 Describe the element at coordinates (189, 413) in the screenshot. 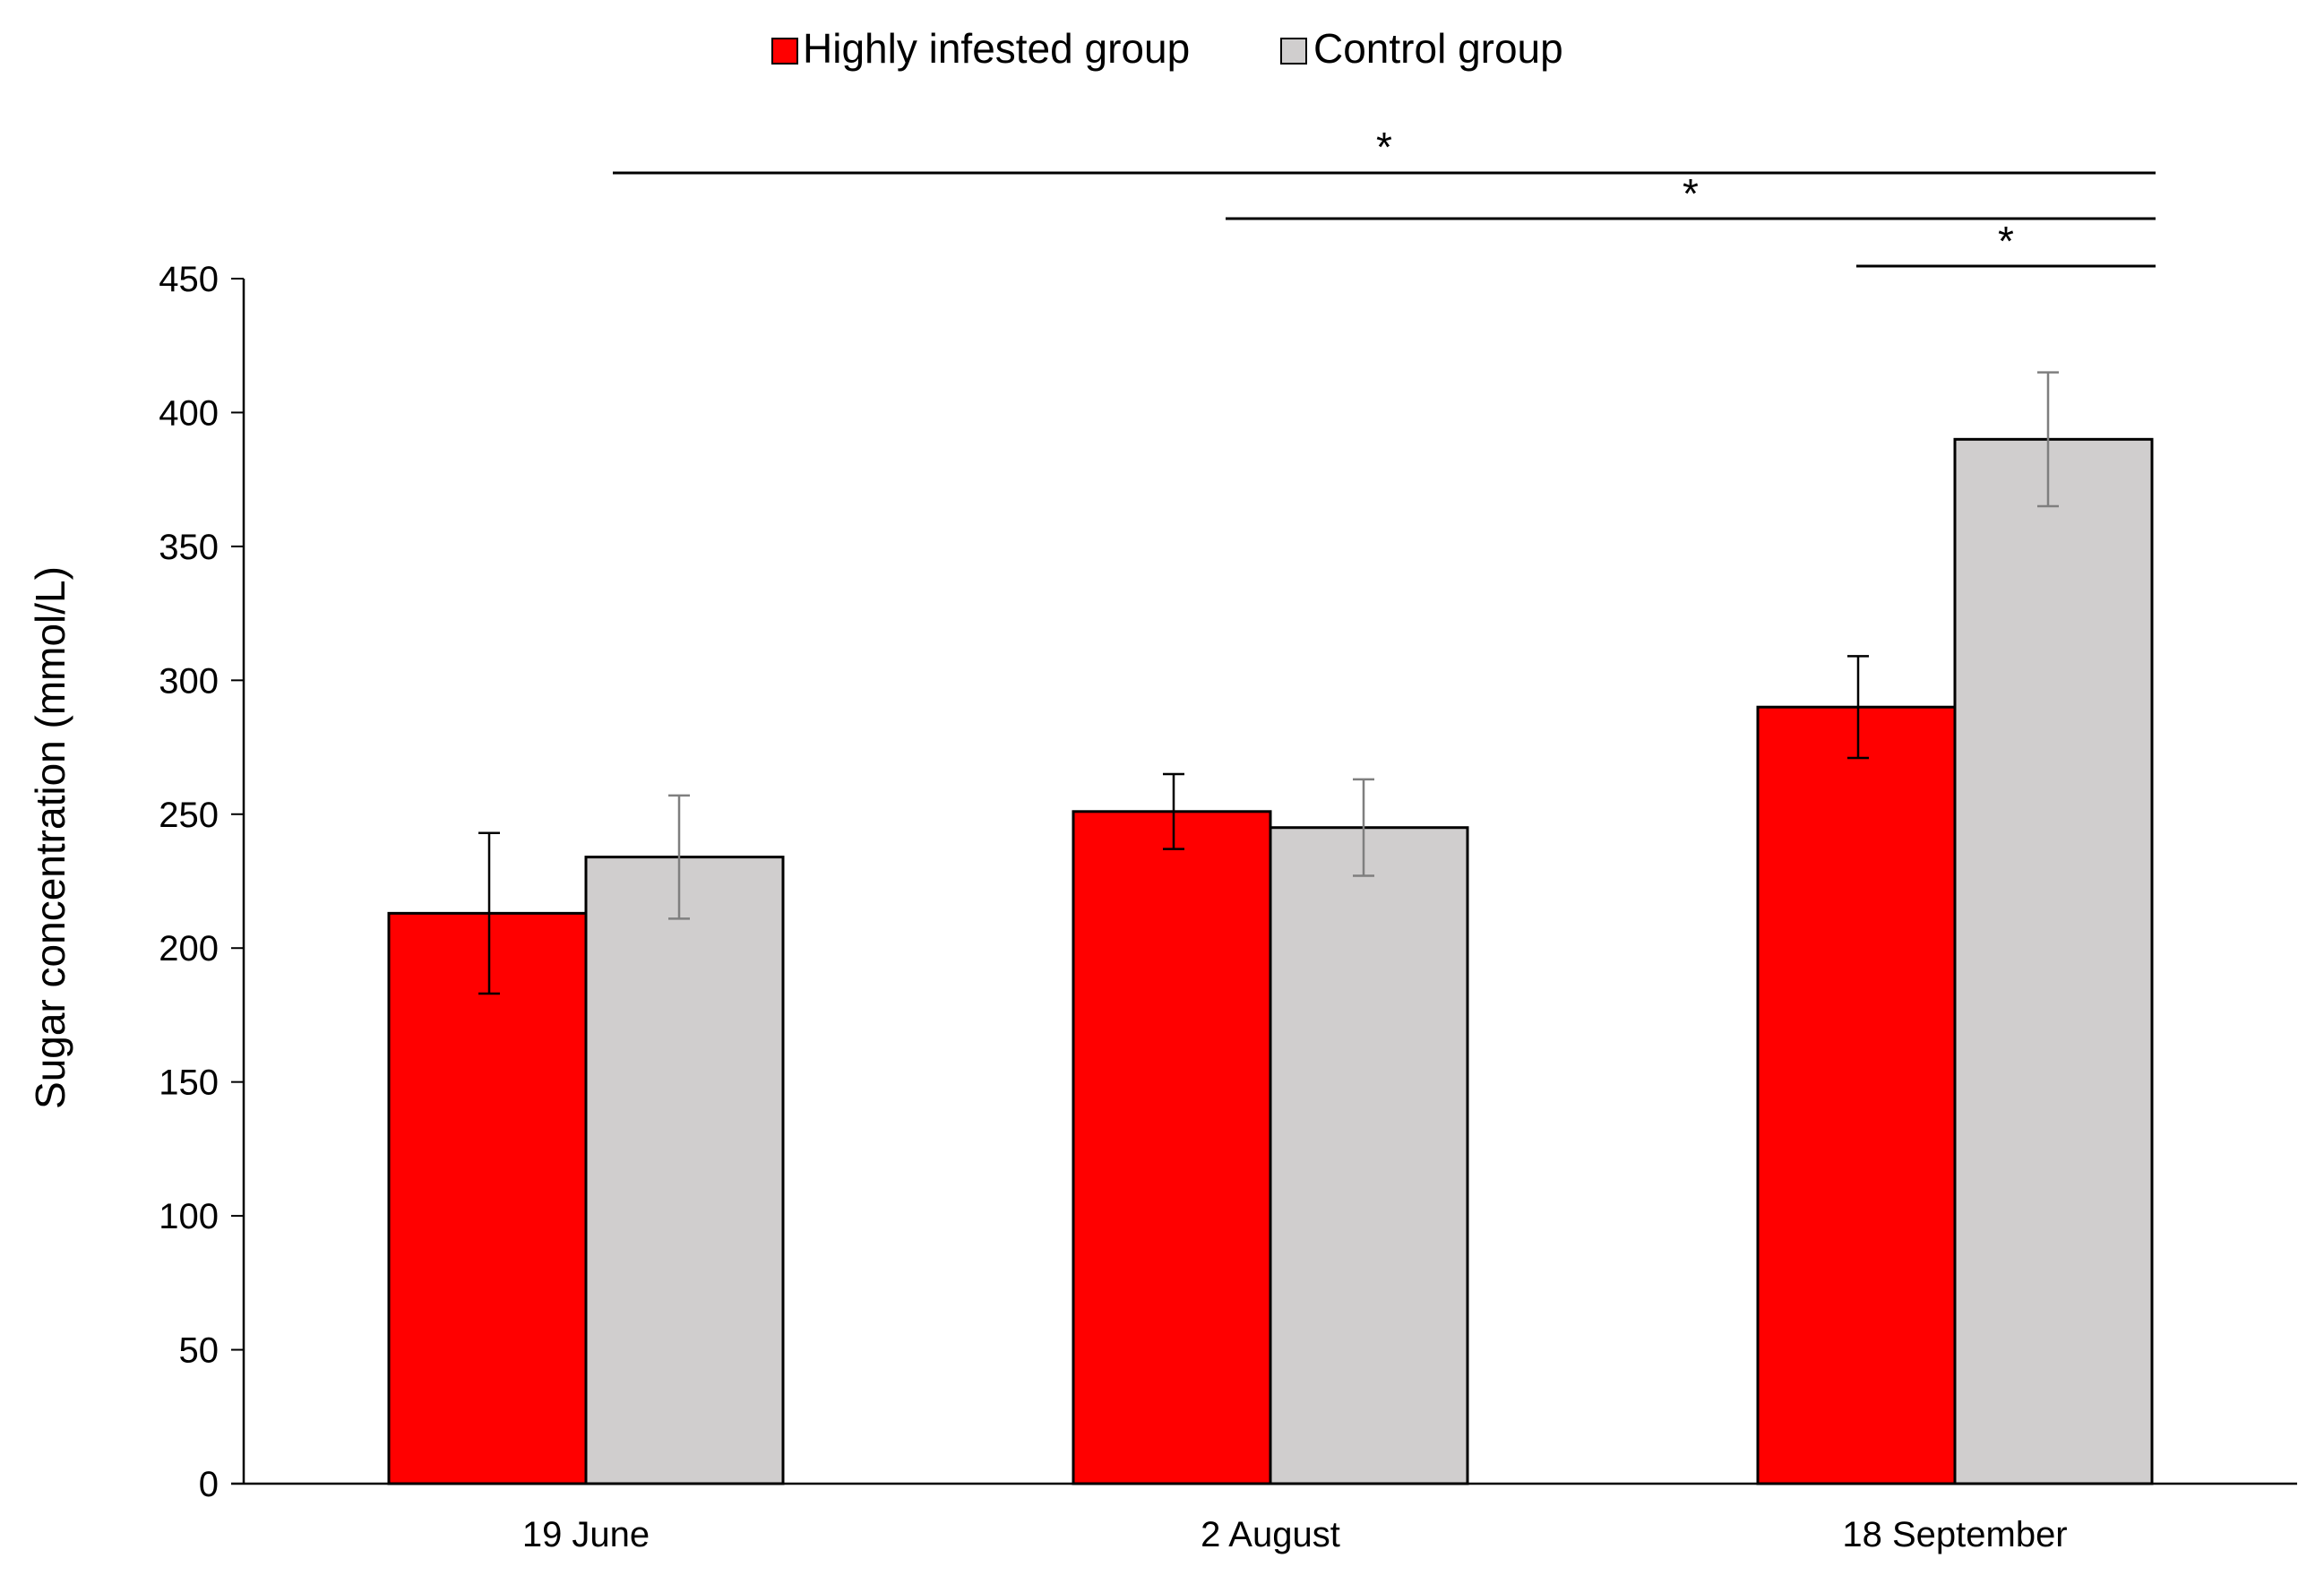

I see `y-tick-label: 400` at that location.